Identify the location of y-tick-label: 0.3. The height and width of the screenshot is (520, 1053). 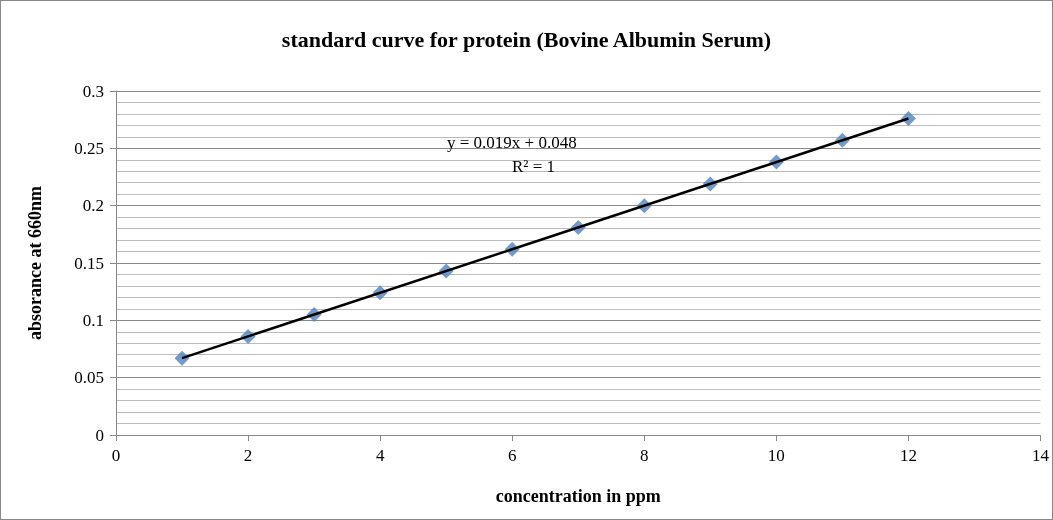
(93, 91).